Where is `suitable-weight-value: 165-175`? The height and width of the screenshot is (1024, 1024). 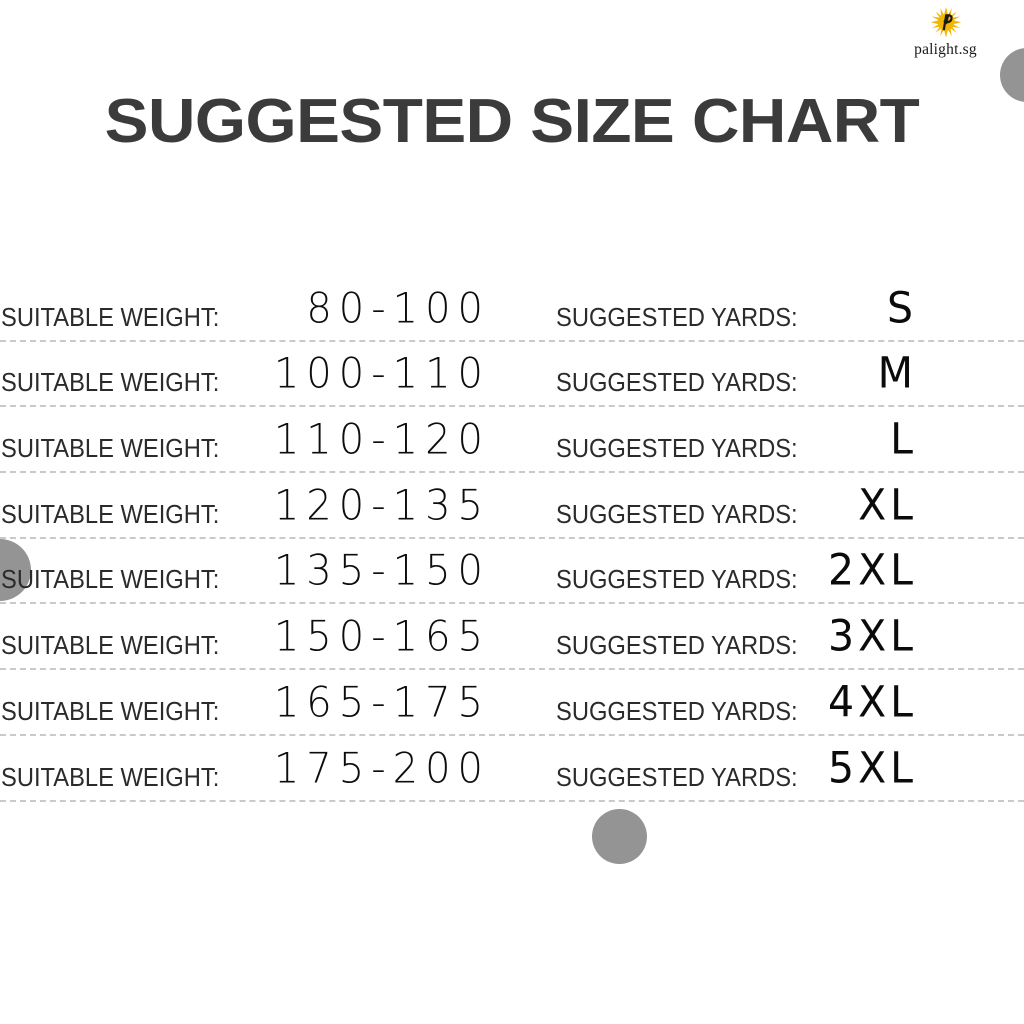 suitable-weight-value: 165-175 is located at coordinates (381, 702).